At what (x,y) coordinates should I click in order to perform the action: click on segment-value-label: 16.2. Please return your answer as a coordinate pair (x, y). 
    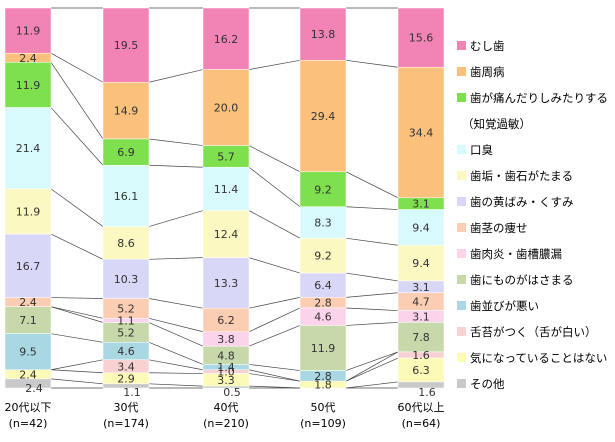
    Looking at the image, I should click on (226, 39).